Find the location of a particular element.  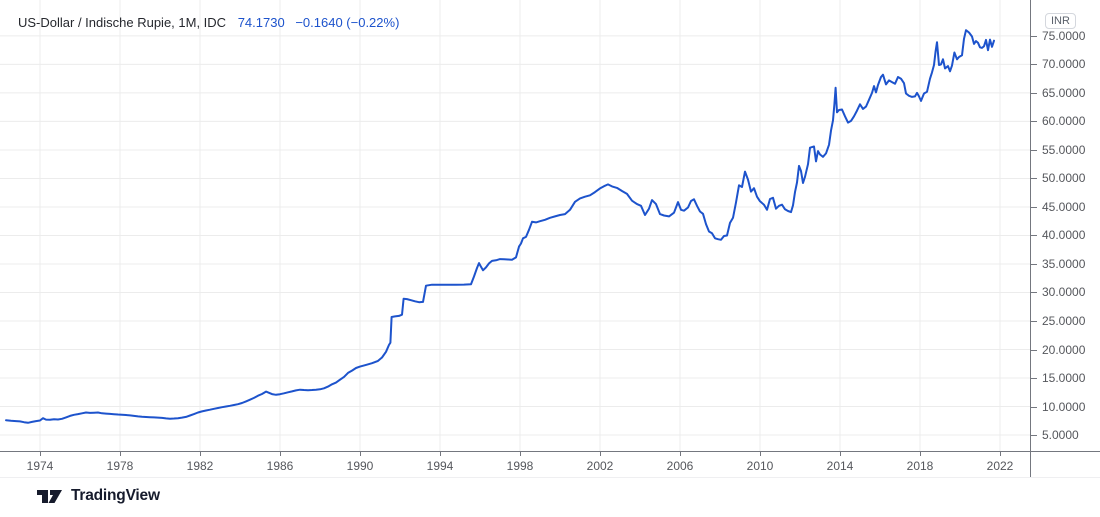

tradingview-logo: TradingView is located at coordinates (98, 496).